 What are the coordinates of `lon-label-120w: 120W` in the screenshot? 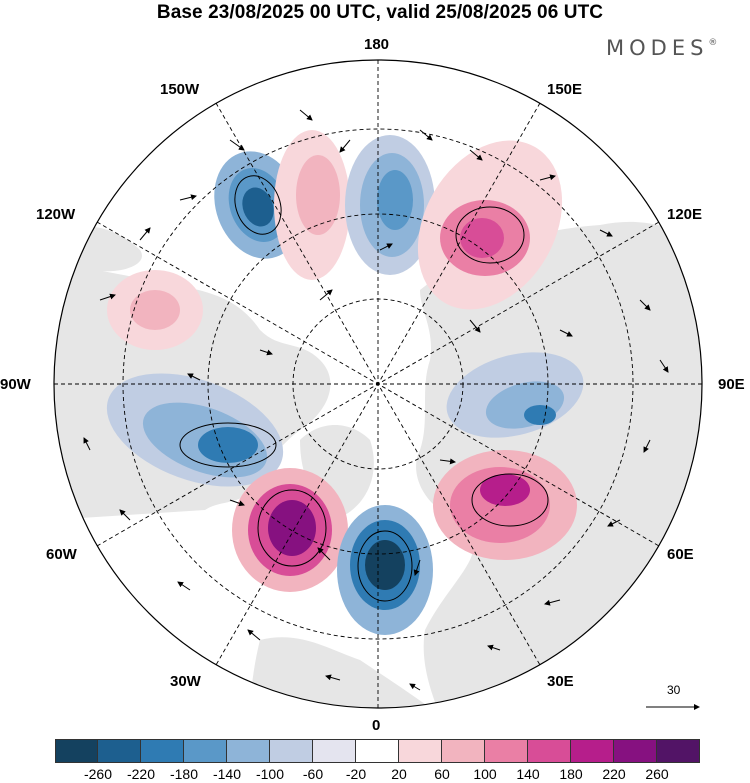 It's located at (56, 214).